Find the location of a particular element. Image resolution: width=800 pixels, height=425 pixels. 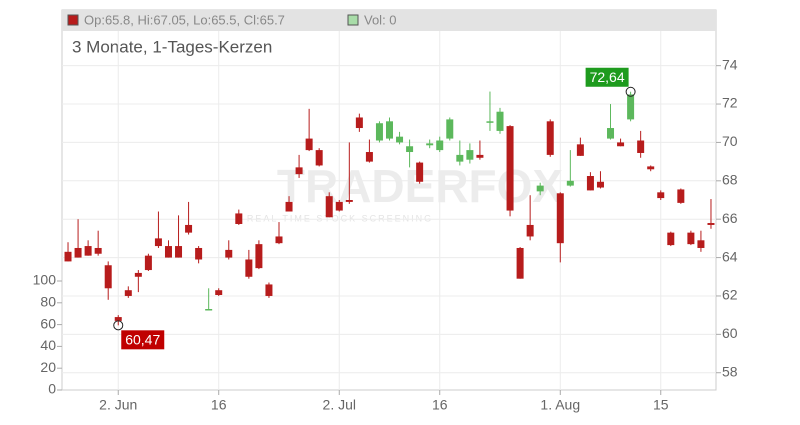

y-tick-label: 62 is located at coordinates (730, 295).